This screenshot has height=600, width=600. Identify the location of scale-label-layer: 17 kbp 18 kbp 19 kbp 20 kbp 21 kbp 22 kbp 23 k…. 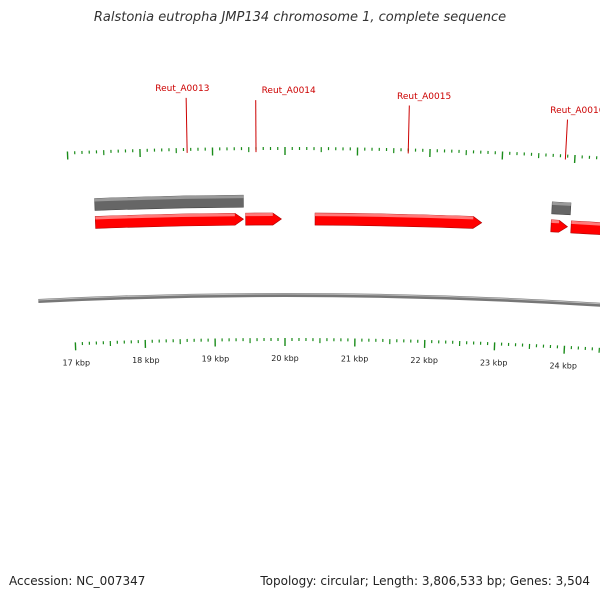
(320, 362).